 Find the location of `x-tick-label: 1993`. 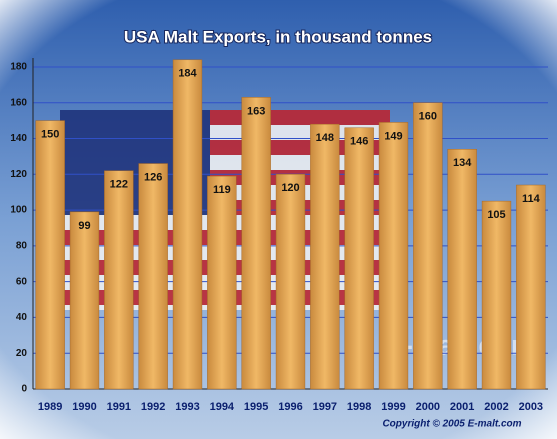

x-tick-label: 1993 is located at coordinates (187, 407).